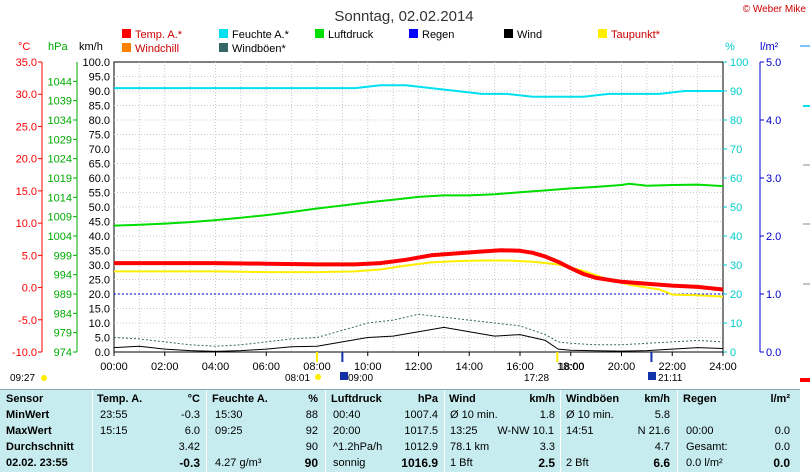 The image size is (810, 472). Describe the element at coordinates (421, 431) in the screenshot. I see `pressure-value: 1017.5` at that location.